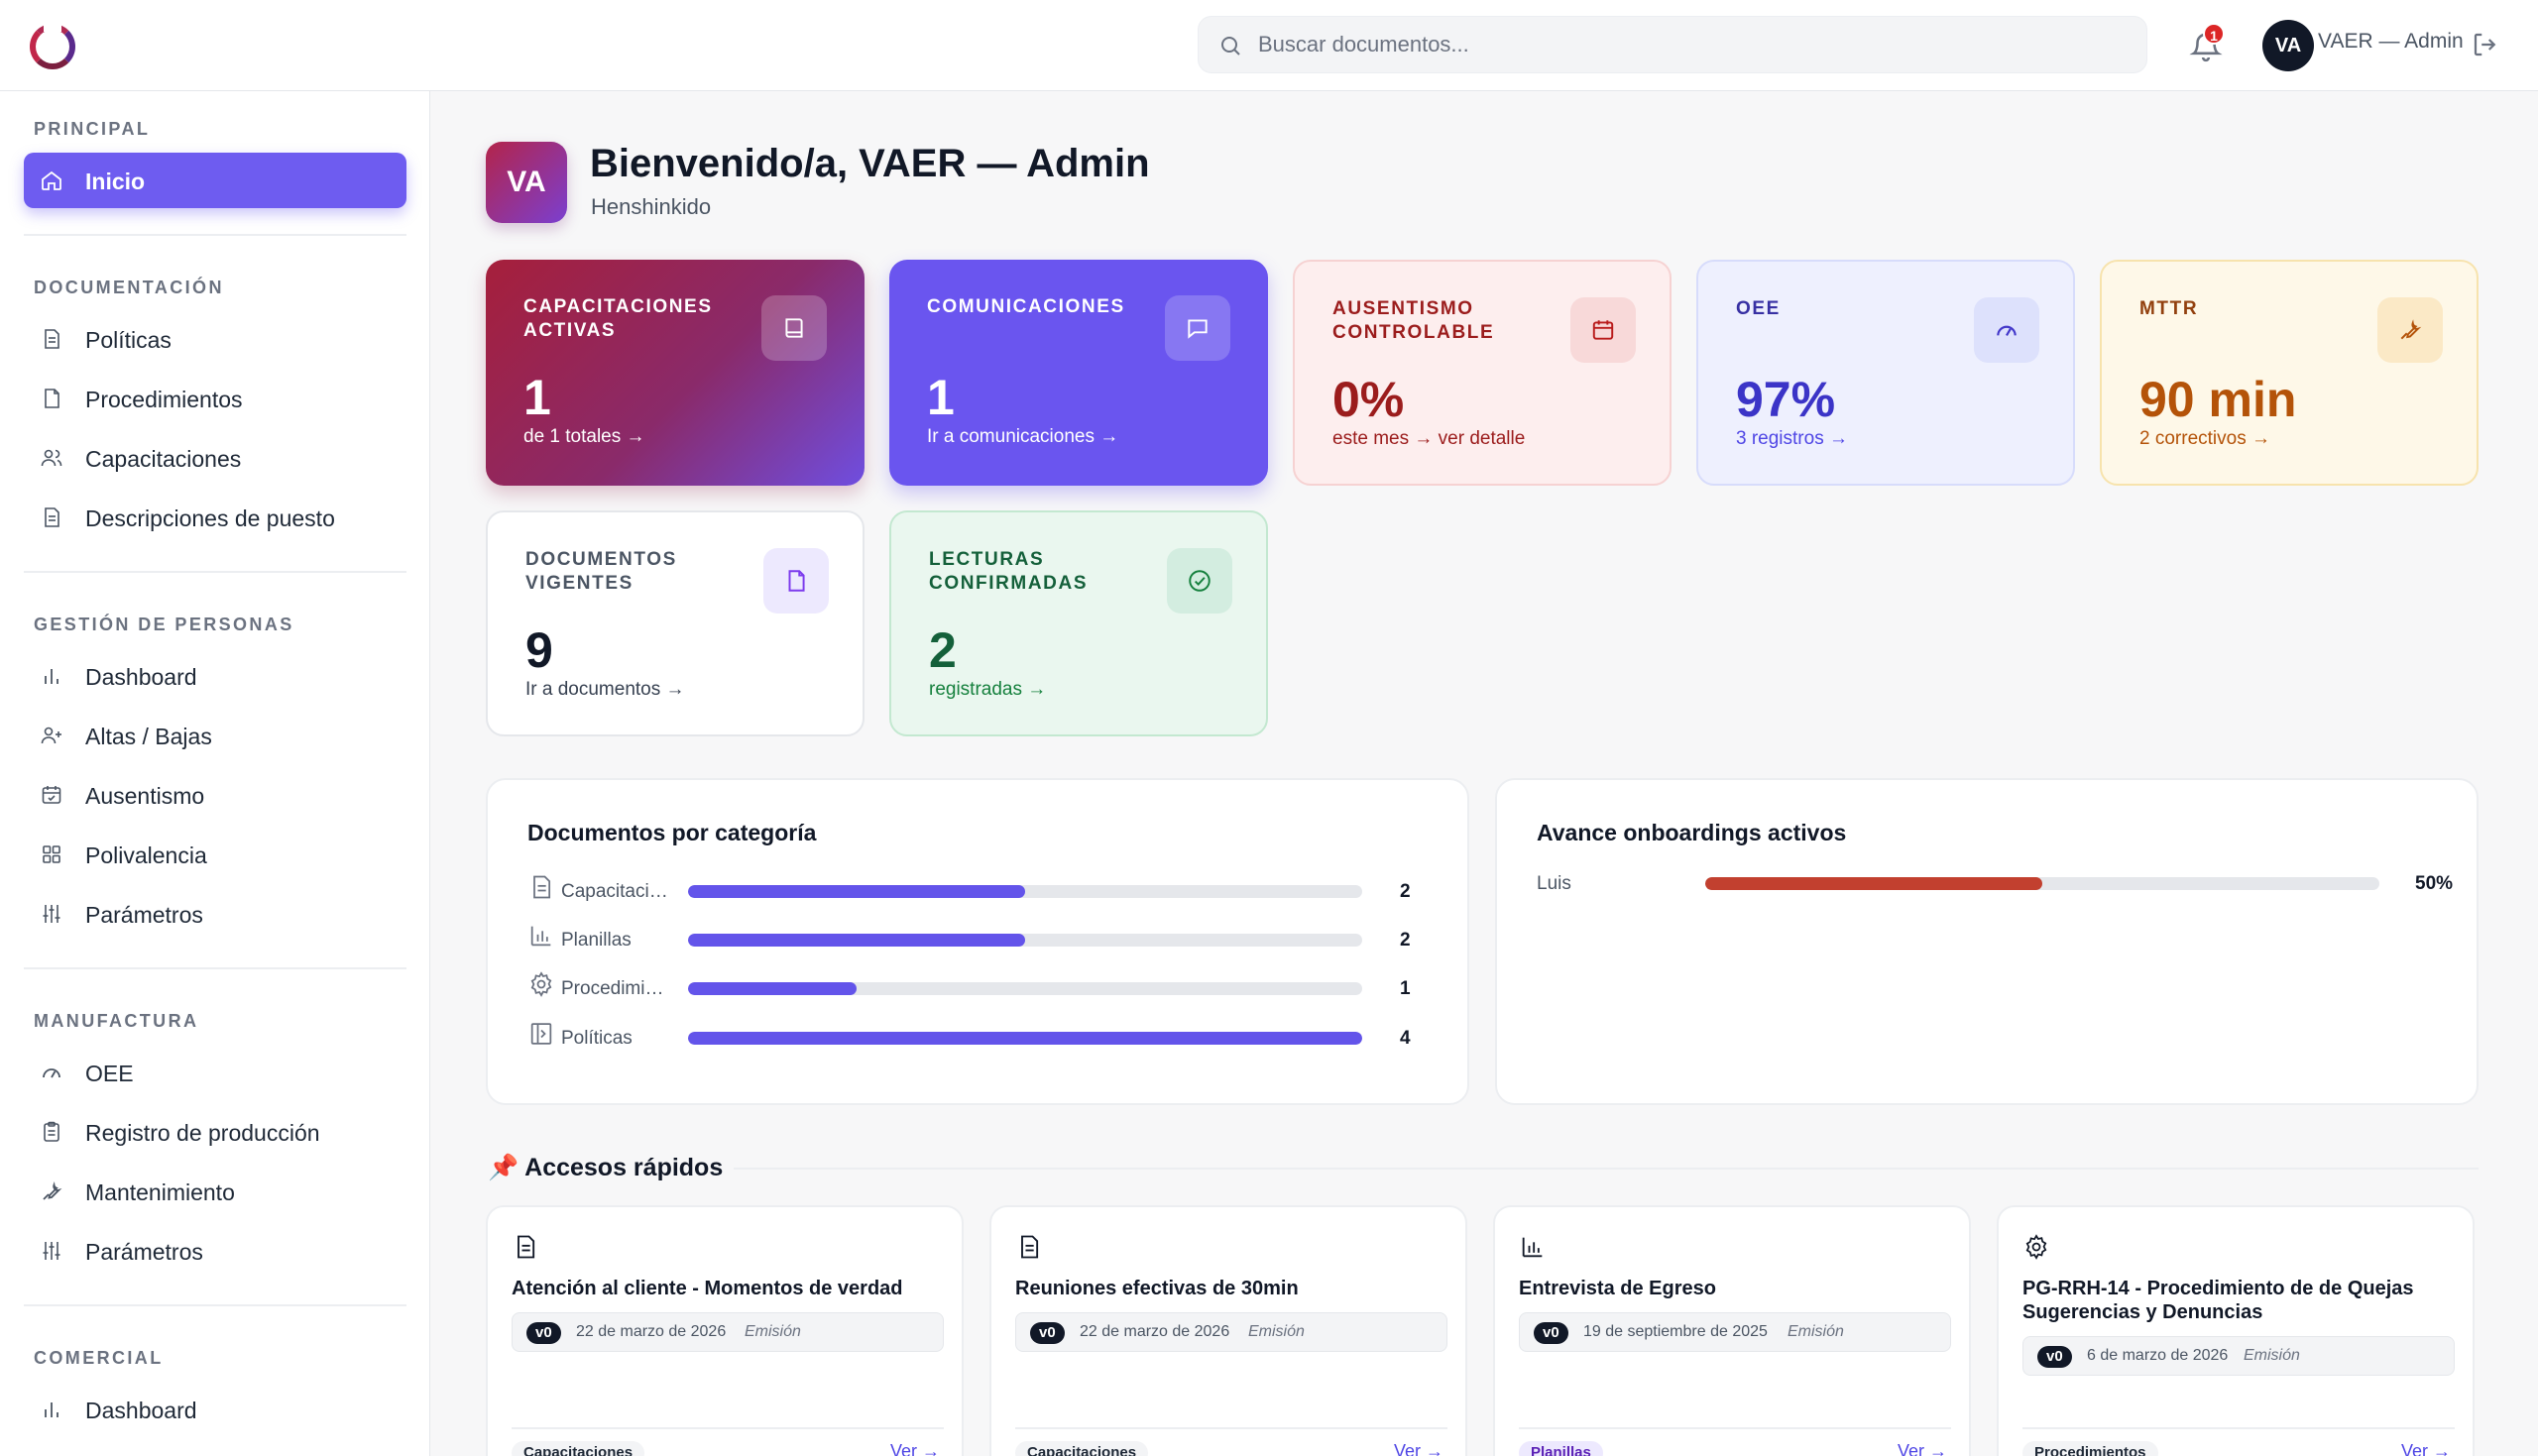 This screenshot has width=2538, height=1456. I want to click on sidebar-item-registro-produccion: Registro de producción, so click(215, 1132).